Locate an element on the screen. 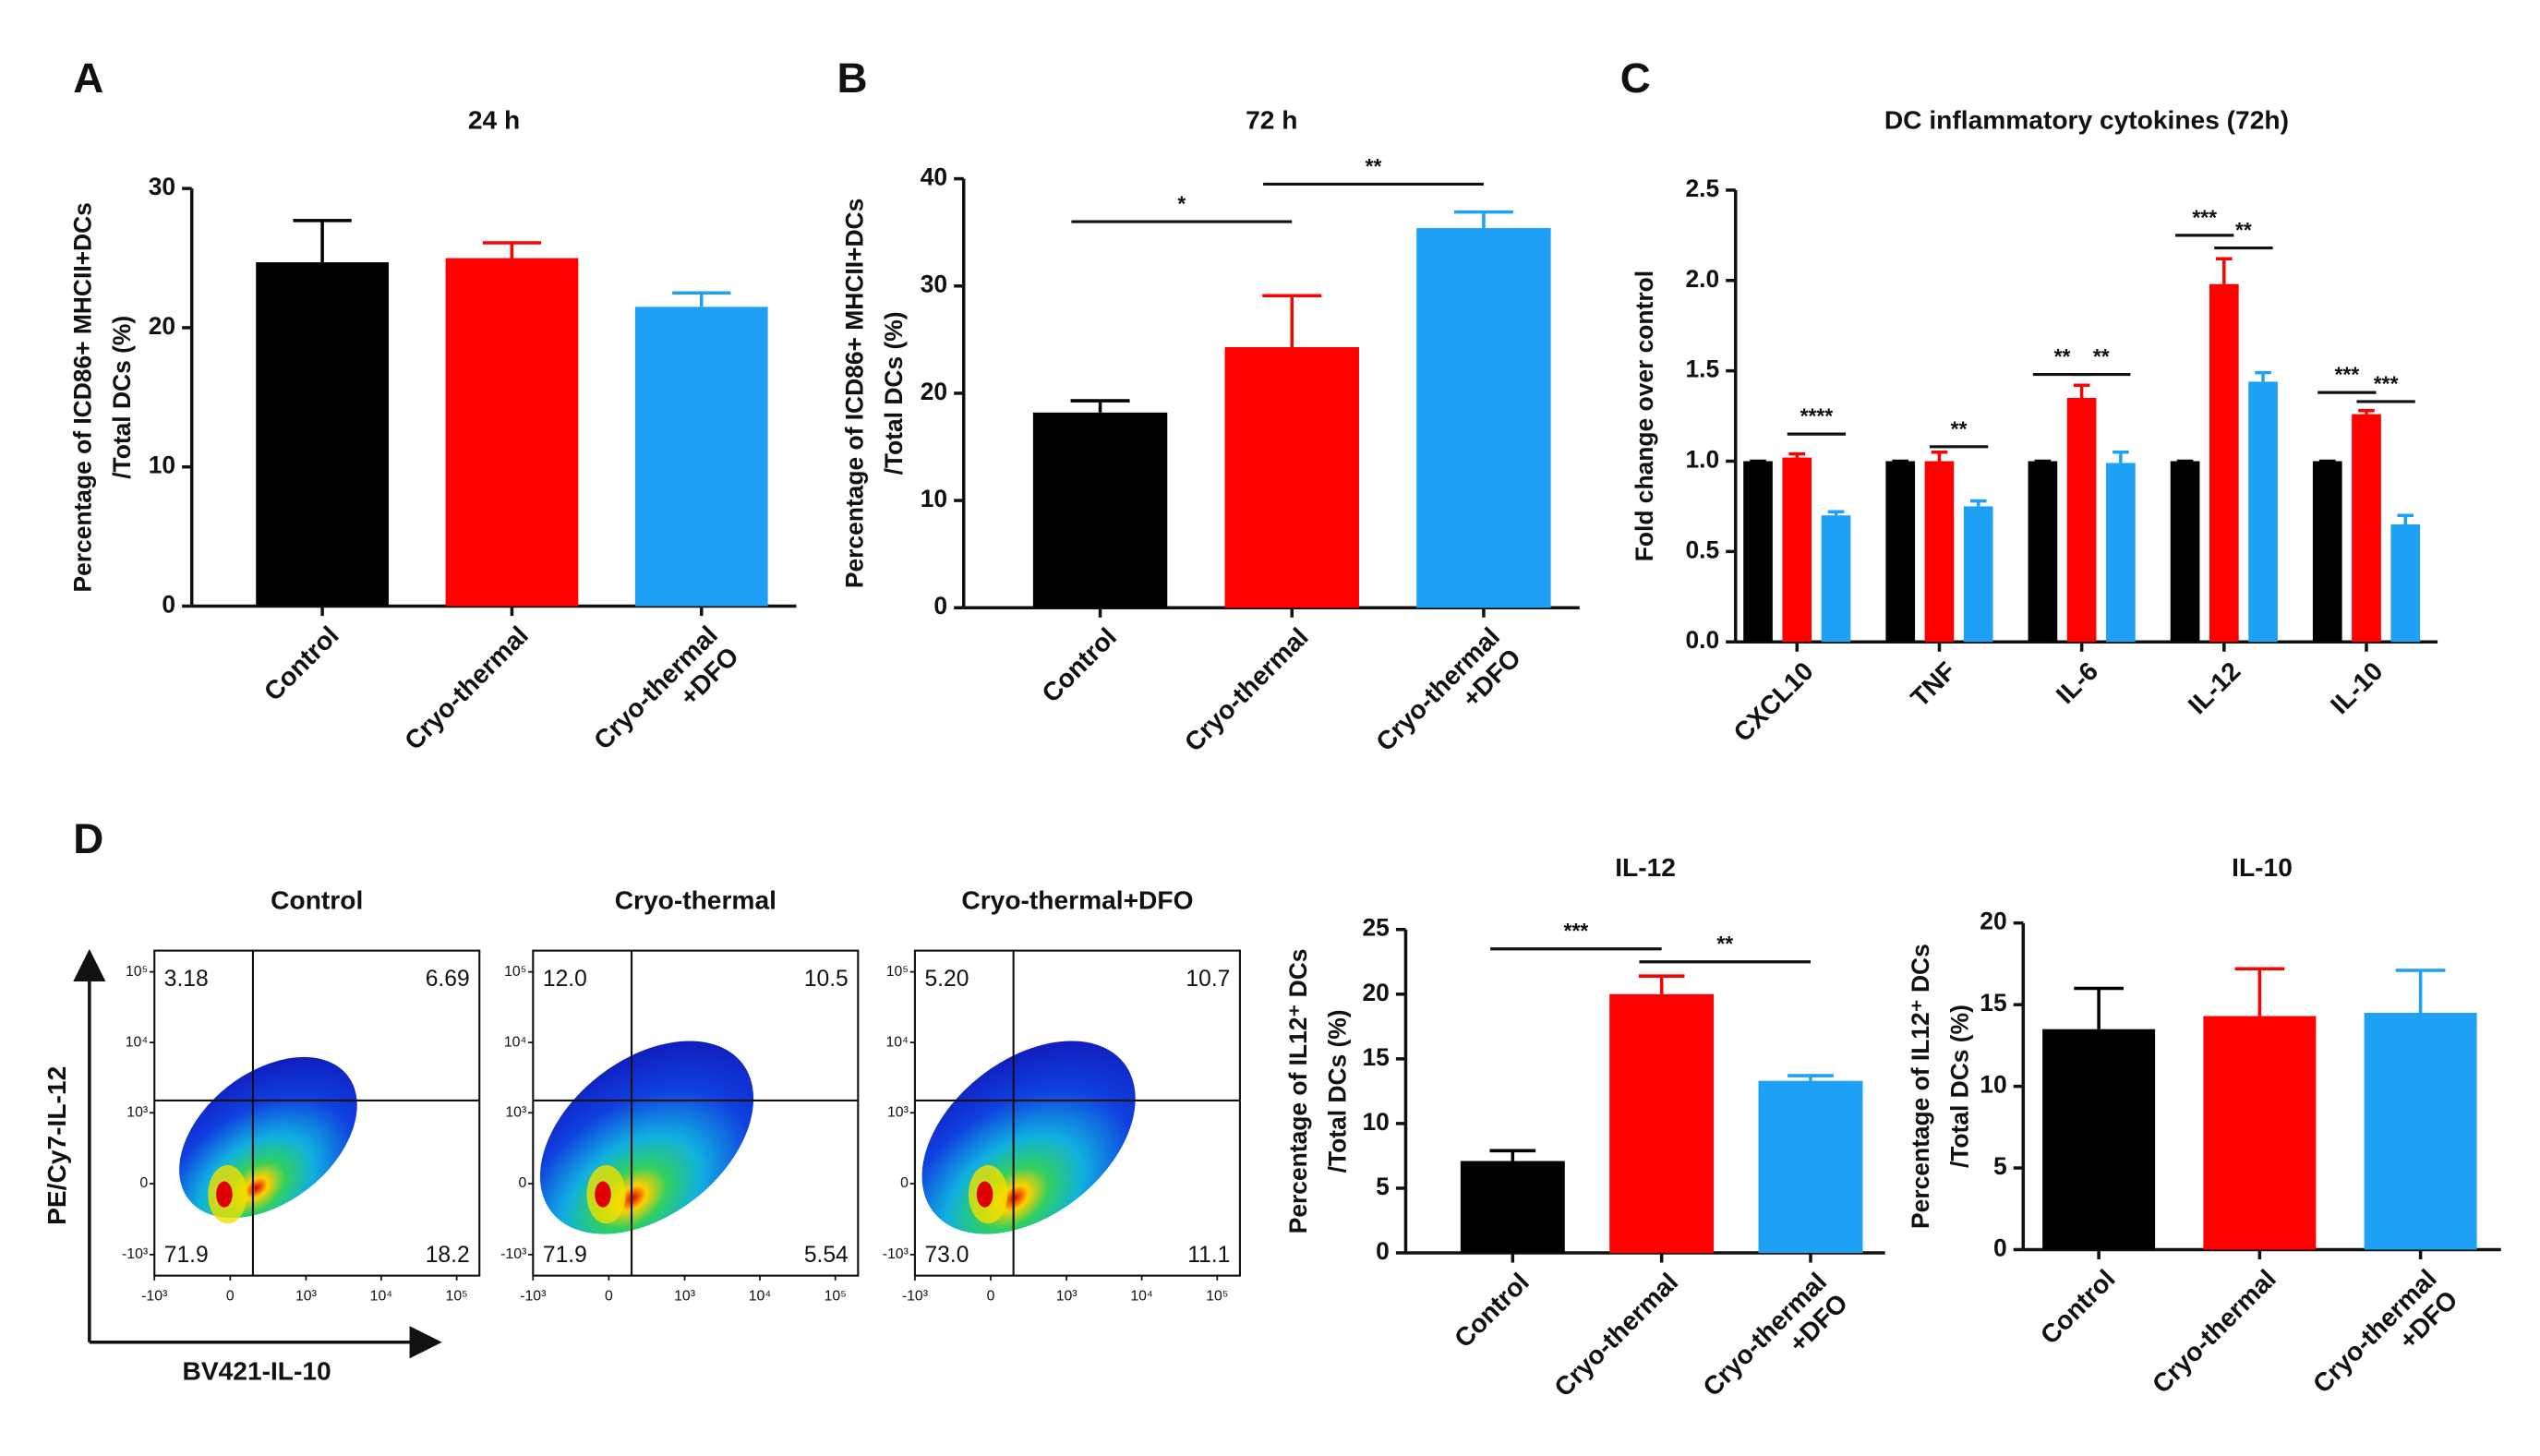 The width and height of the screenshot is (2540, 1456). x-tick-label: 0 is located at coordinates (230, 1297).